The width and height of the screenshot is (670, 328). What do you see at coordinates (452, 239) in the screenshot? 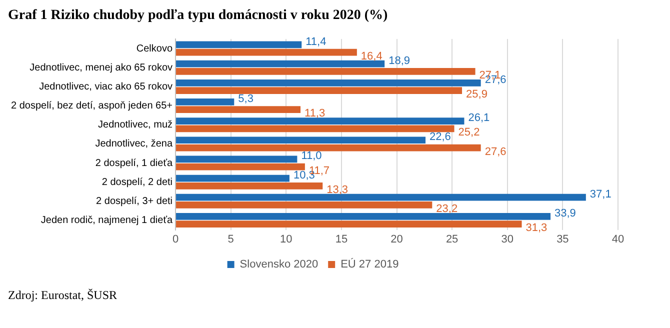
I see `x-tick-label: 25` at bounding box center [452, 239].